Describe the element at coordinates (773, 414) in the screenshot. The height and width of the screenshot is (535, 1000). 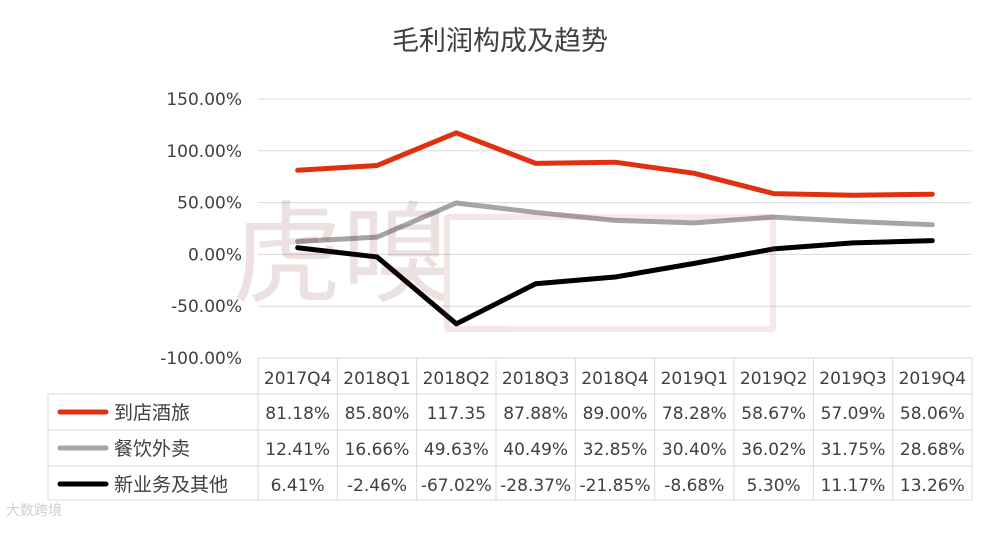
I see `data-table-cell: 58.67%` at that location.